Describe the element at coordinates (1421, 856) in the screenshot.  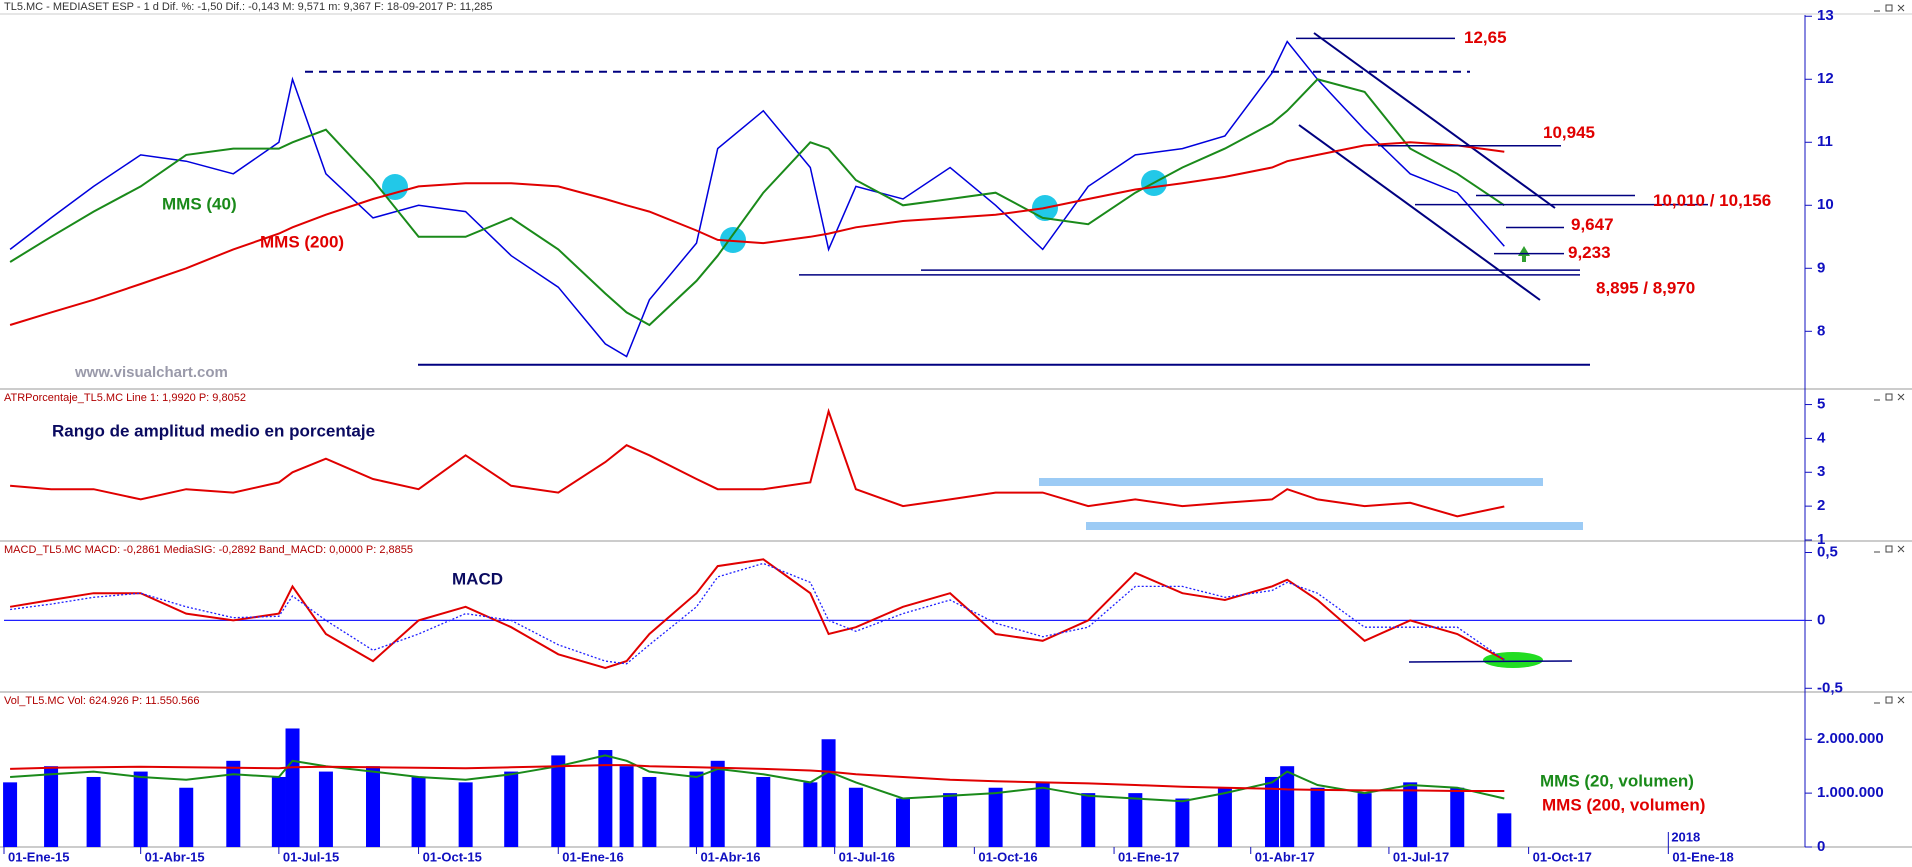
I see `x-tick-label: 01-Jul-17` at that location.